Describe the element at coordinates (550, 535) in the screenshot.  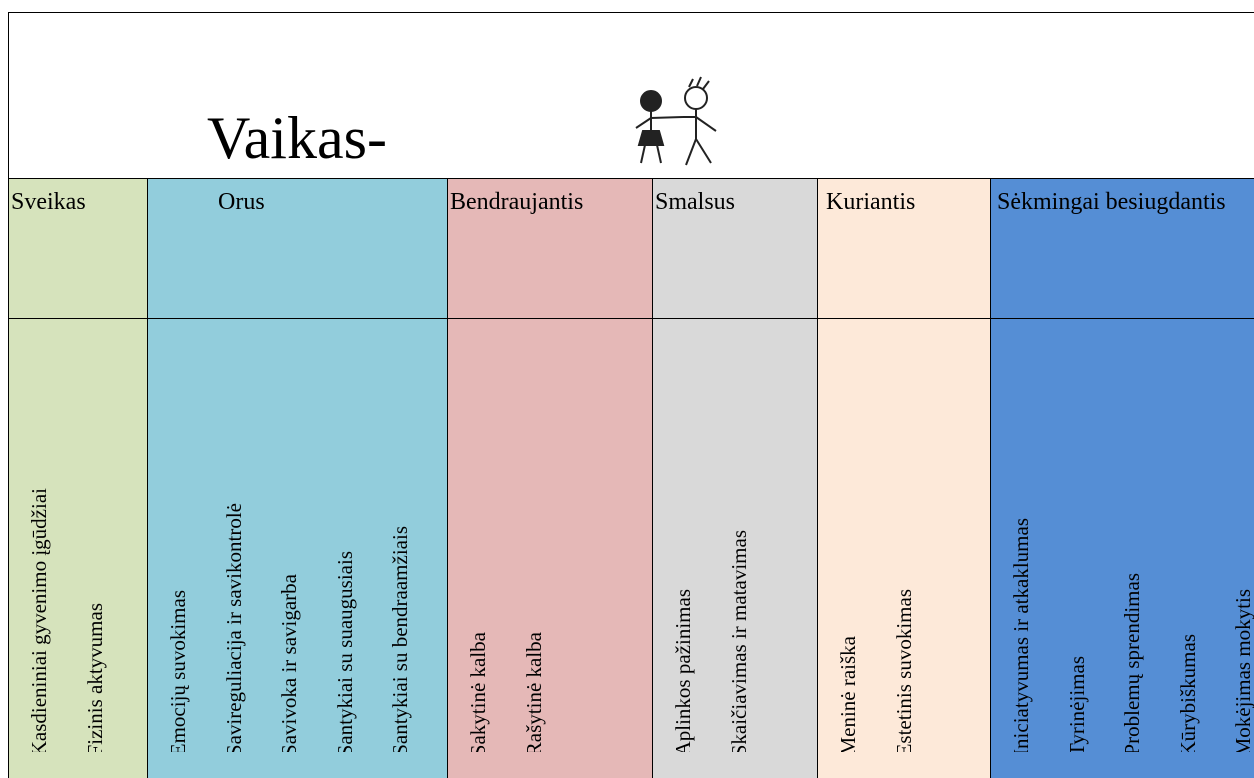
I see `column-body: Sakytinė kalba Rašytinė kalba` at that location.